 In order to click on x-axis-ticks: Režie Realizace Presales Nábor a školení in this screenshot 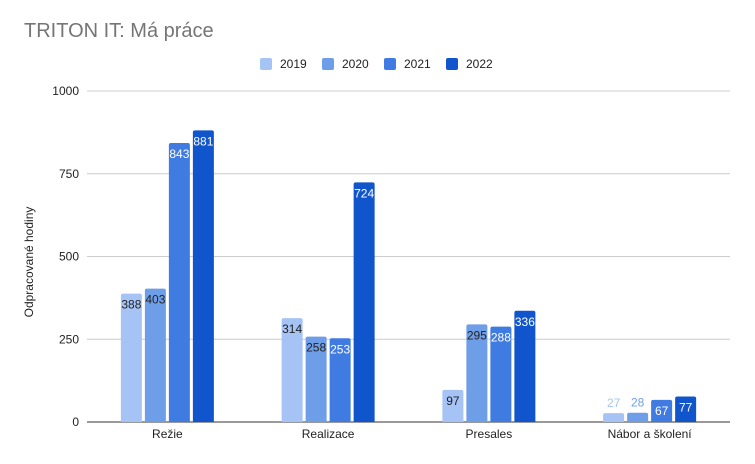, I will do `click(422, 434)`.